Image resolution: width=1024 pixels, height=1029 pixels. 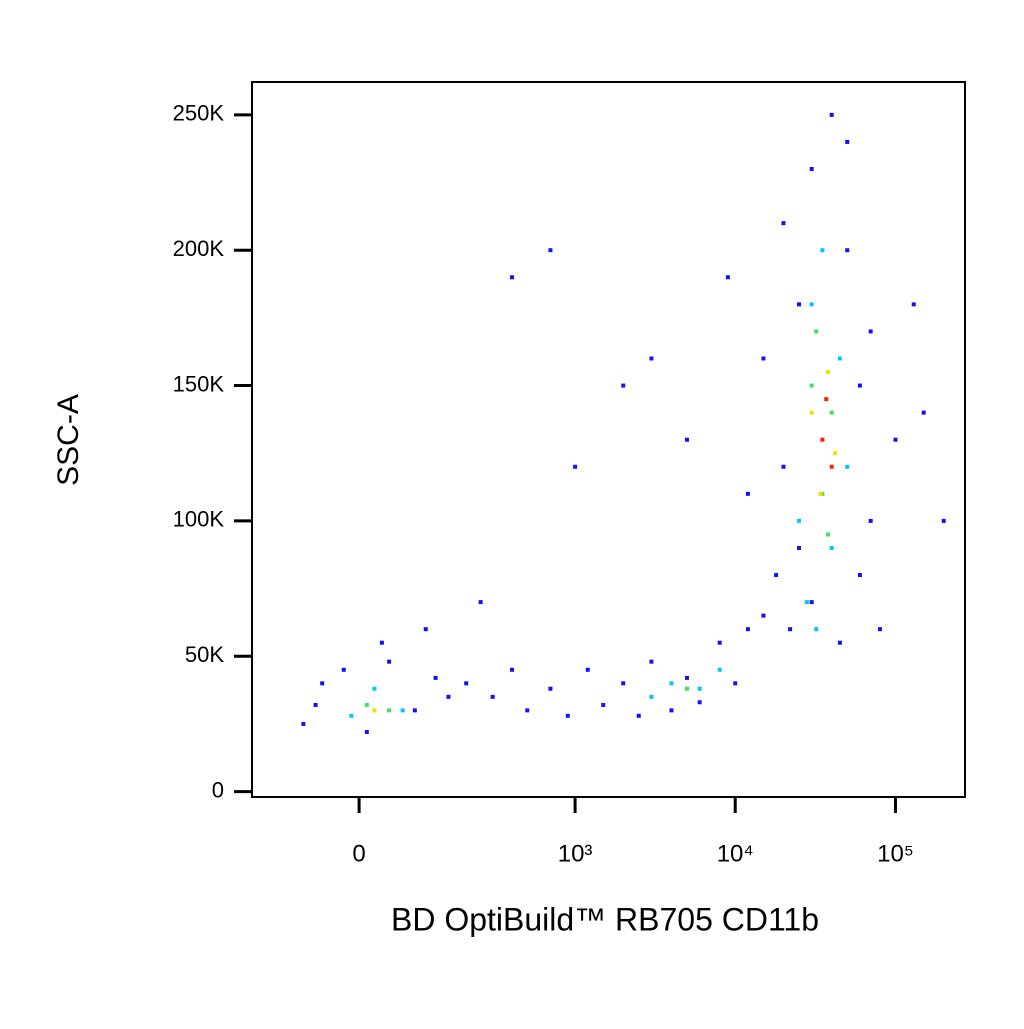 What do you see at coordinates (218, 789) in the screenshot?
I see `y-tick-label: 0` at bounding box center [218, 789].